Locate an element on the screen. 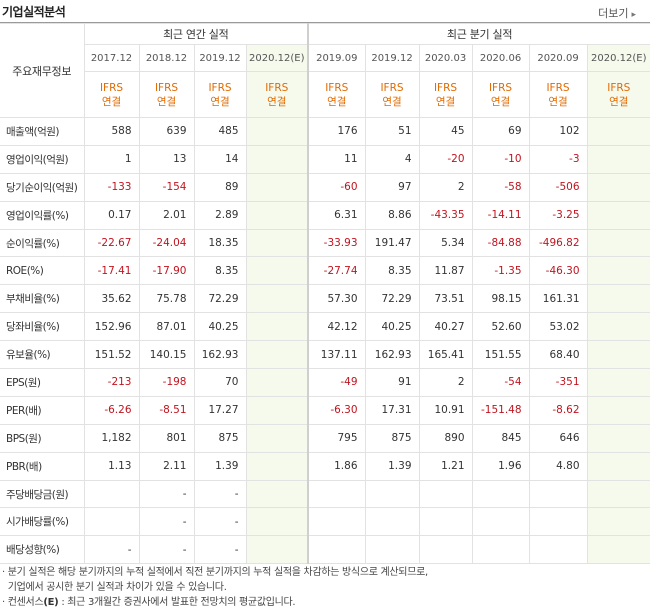 The image size is (650, 613). cell-annual: - is located at coordinates (220, 494).